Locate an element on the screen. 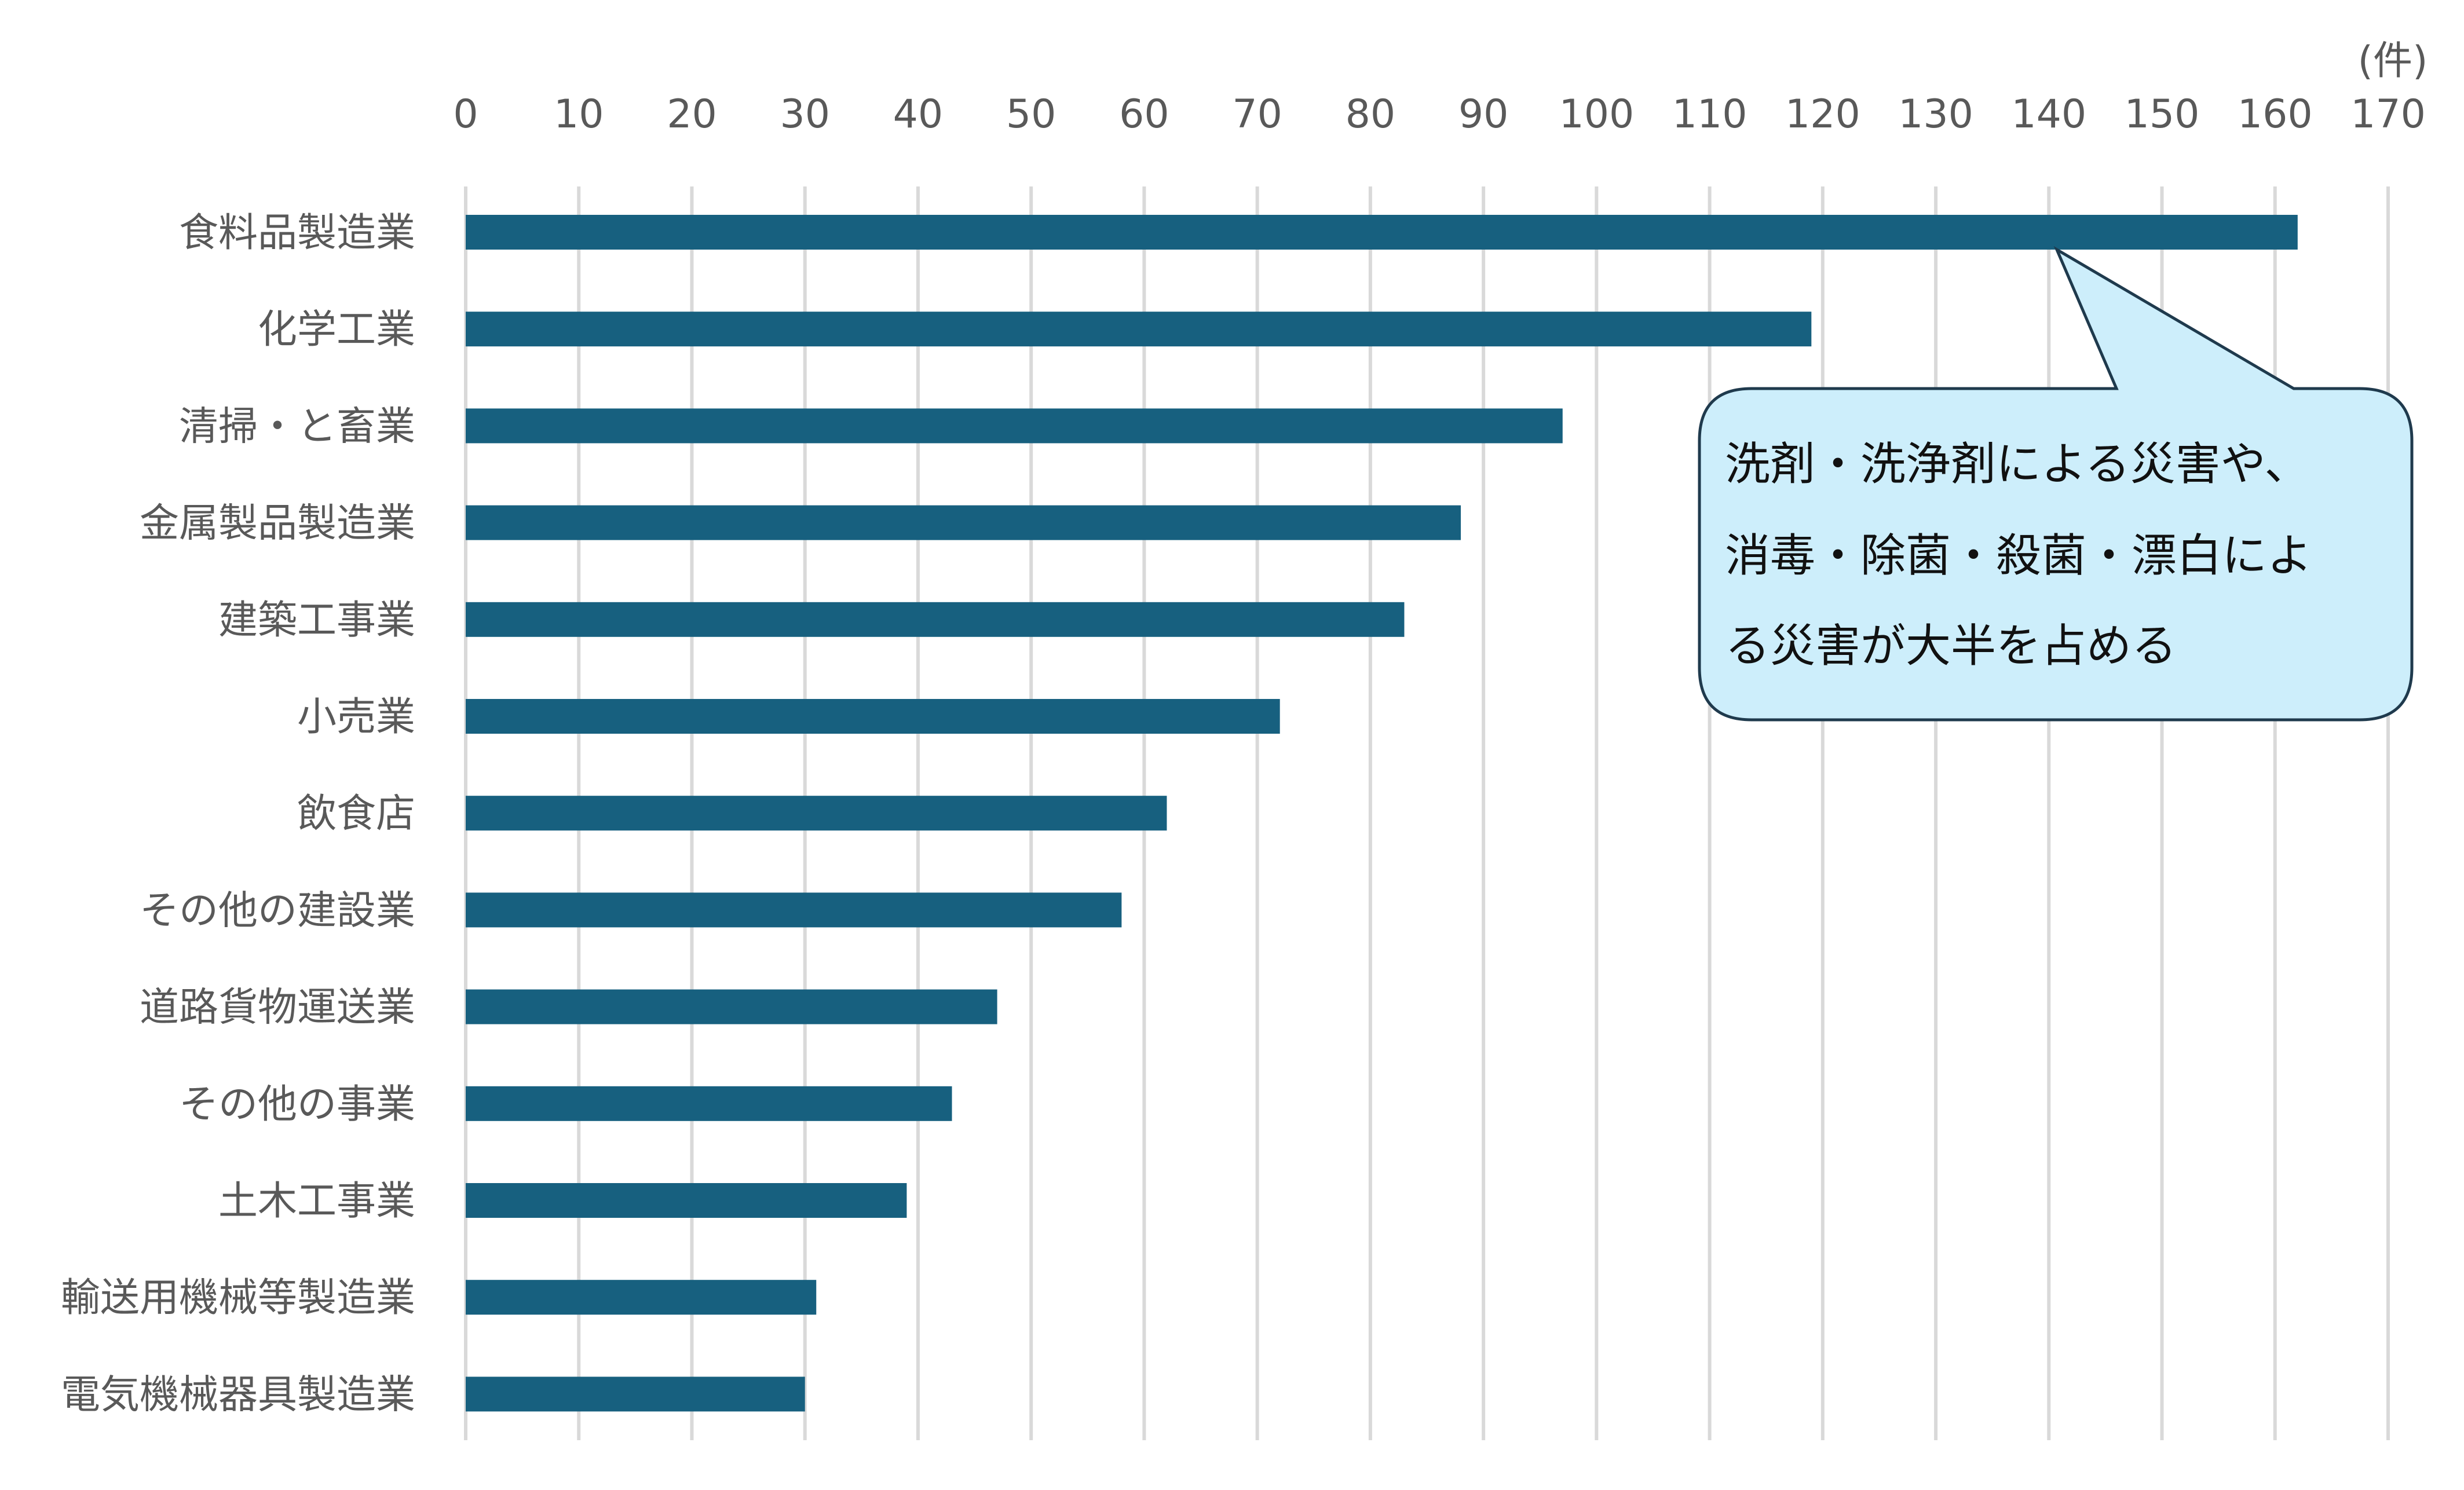  x-tick-label: 20 is located at coordinates (692, 114).